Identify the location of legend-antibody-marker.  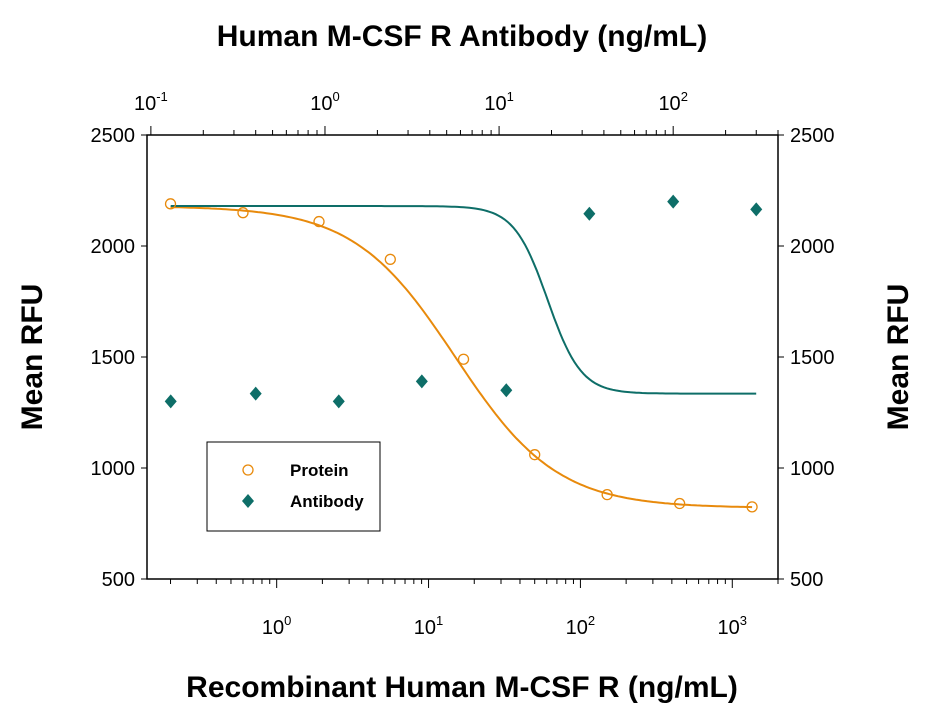
(248, 501).